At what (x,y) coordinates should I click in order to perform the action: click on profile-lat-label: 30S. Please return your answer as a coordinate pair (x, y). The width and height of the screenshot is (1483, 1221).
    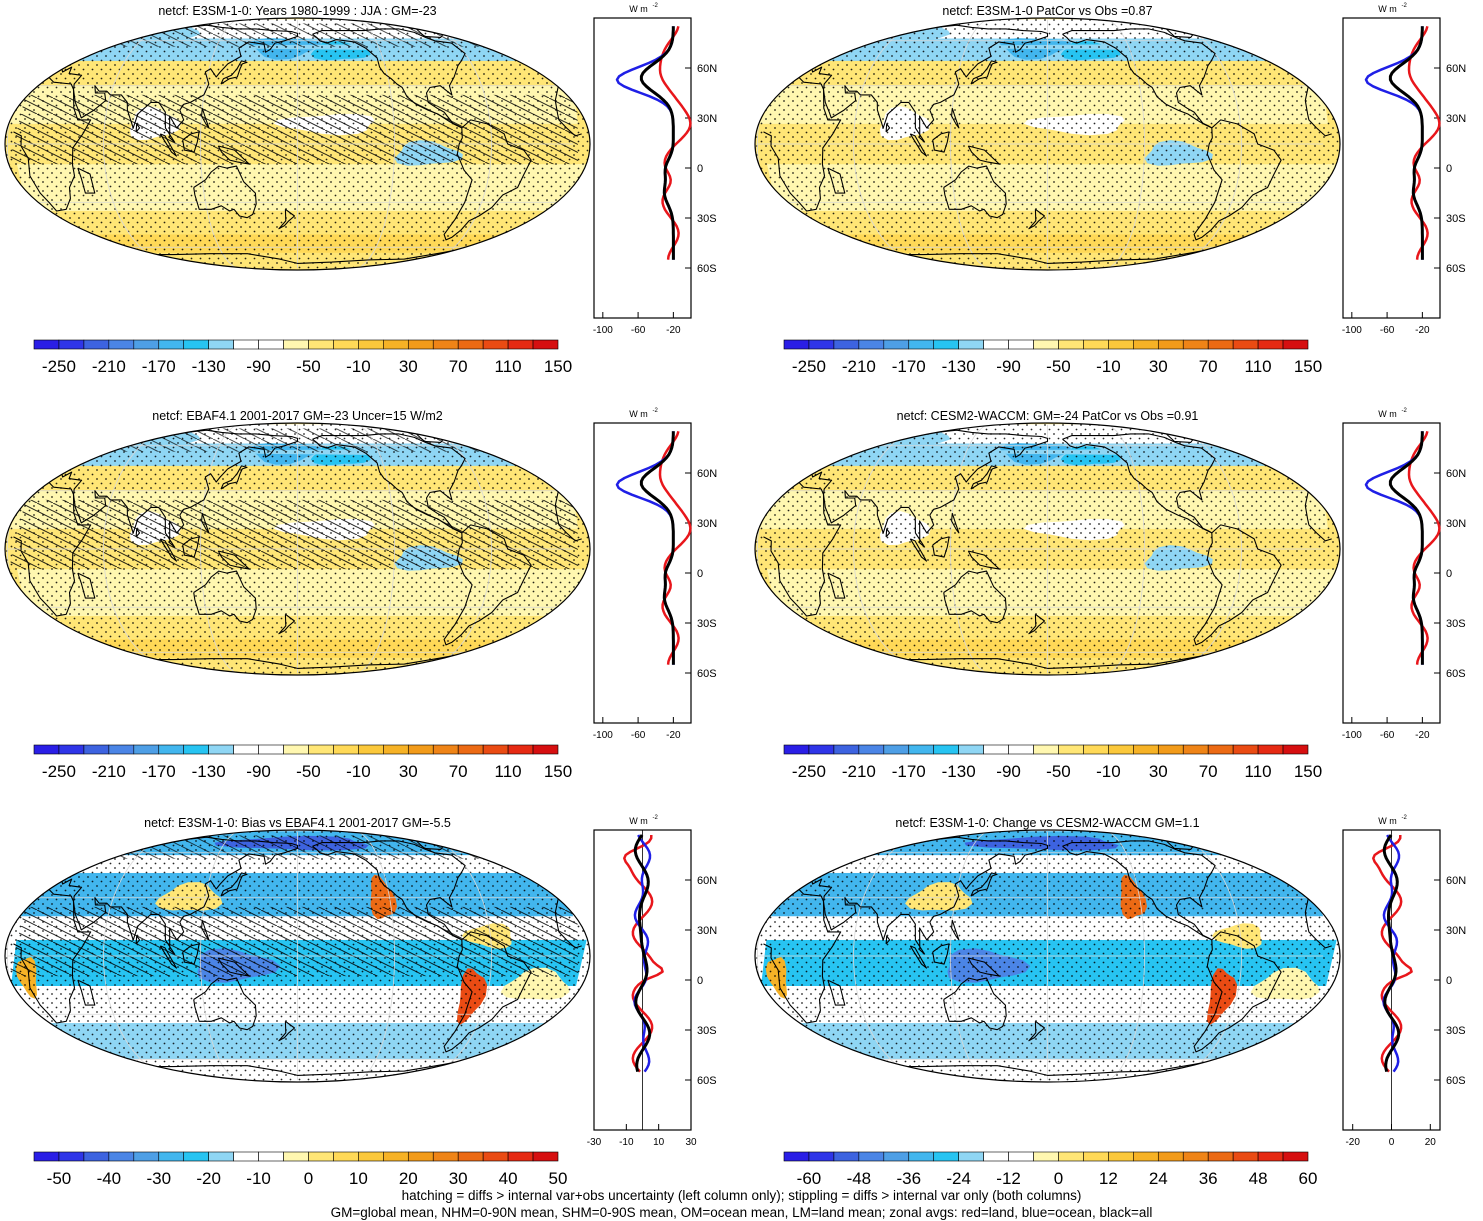
    Looking at the image, I should click on (707, 1031).